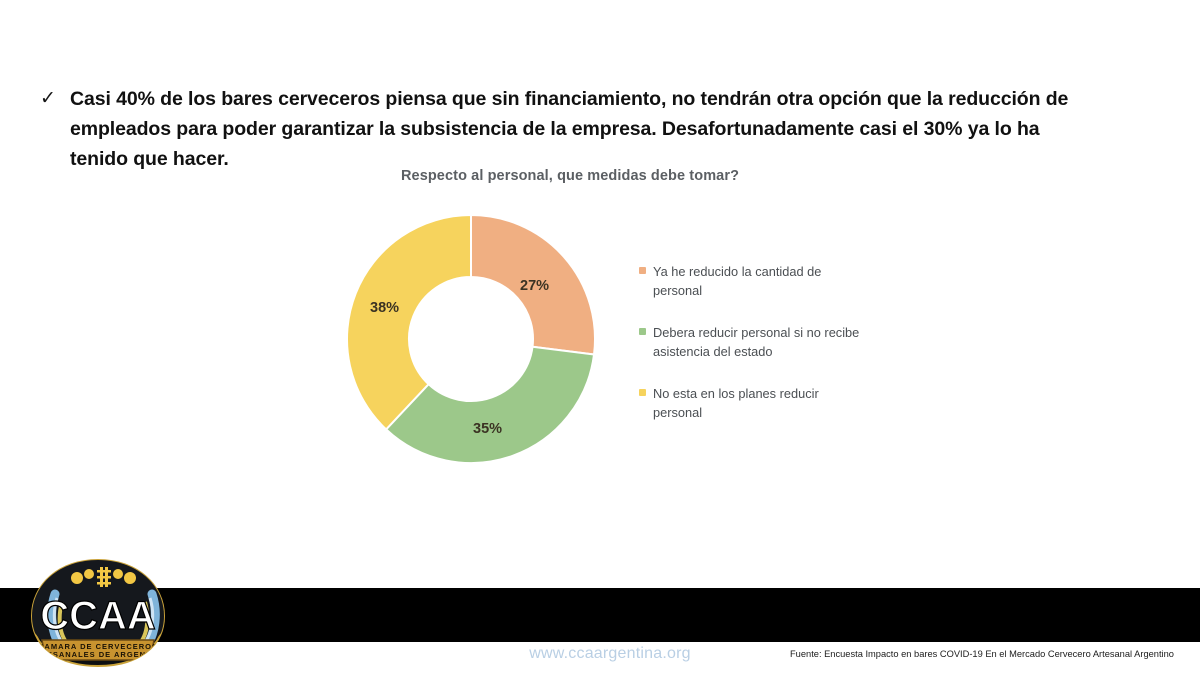  I want to click on legend-label-2: No esta en los planes reducir personal, so click(736, 403).